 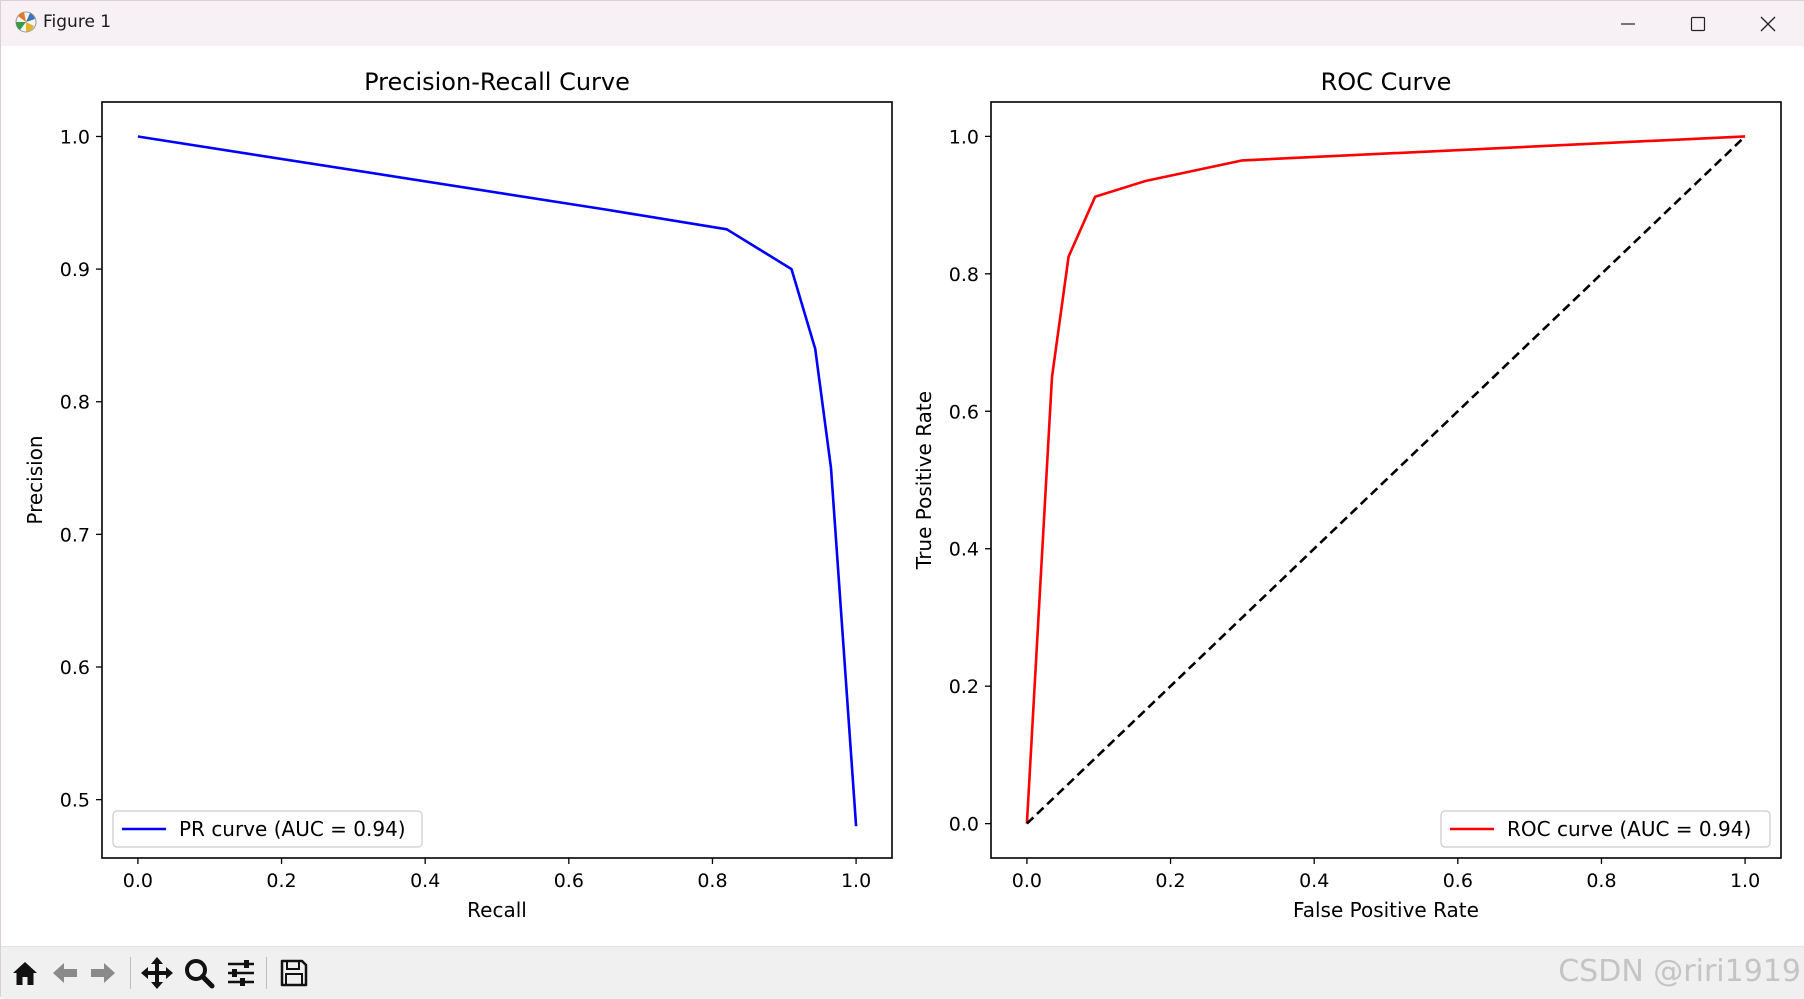 I want to click on title-bar: Figure 1, so click(x=902, y=23).